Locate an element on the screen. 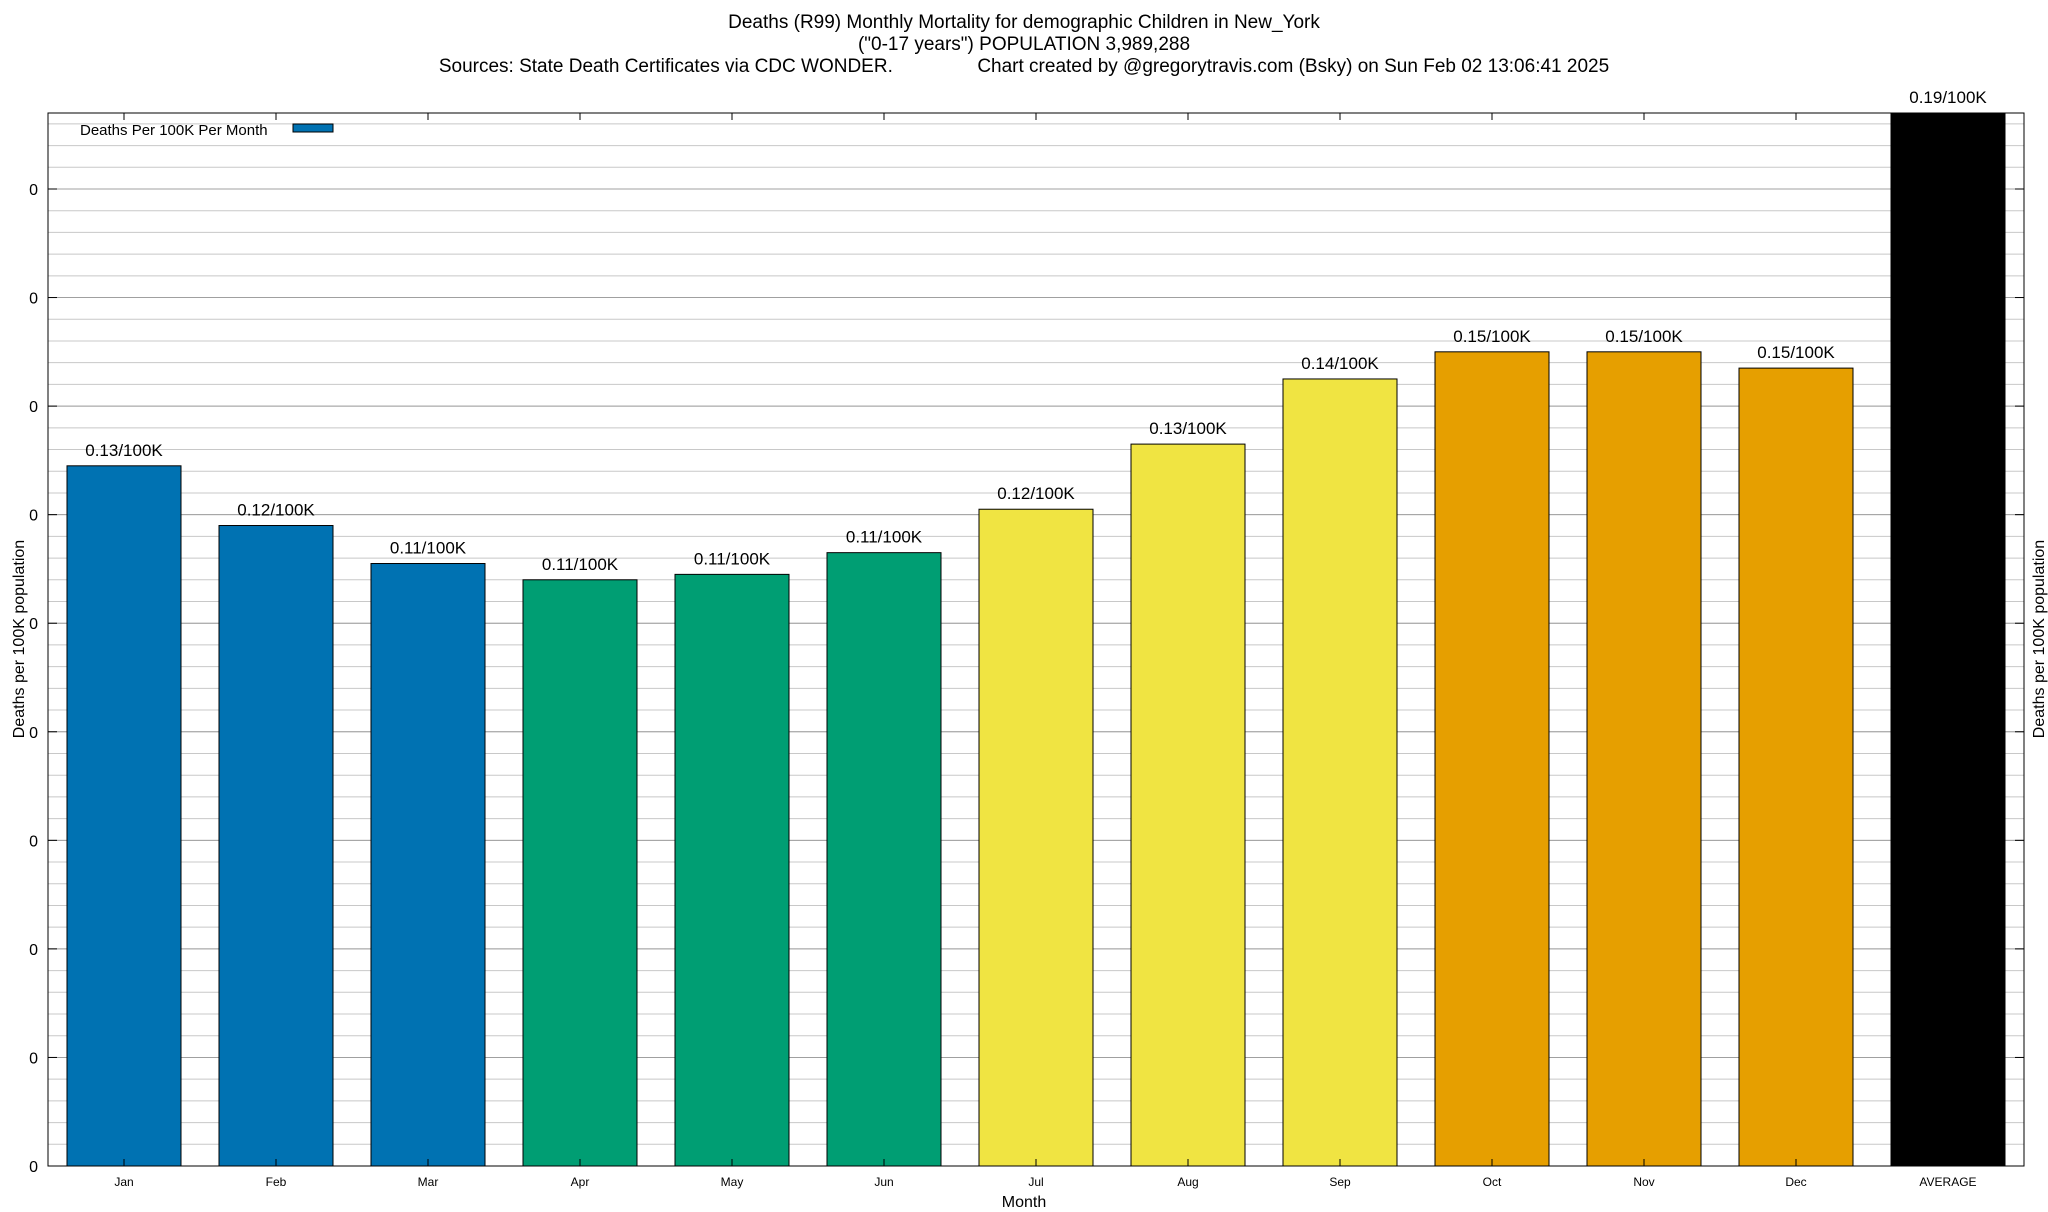 This screenshot has height=1212, width=2048. data-label-mar: 0.11/100K is located at coordinates (428, 548).